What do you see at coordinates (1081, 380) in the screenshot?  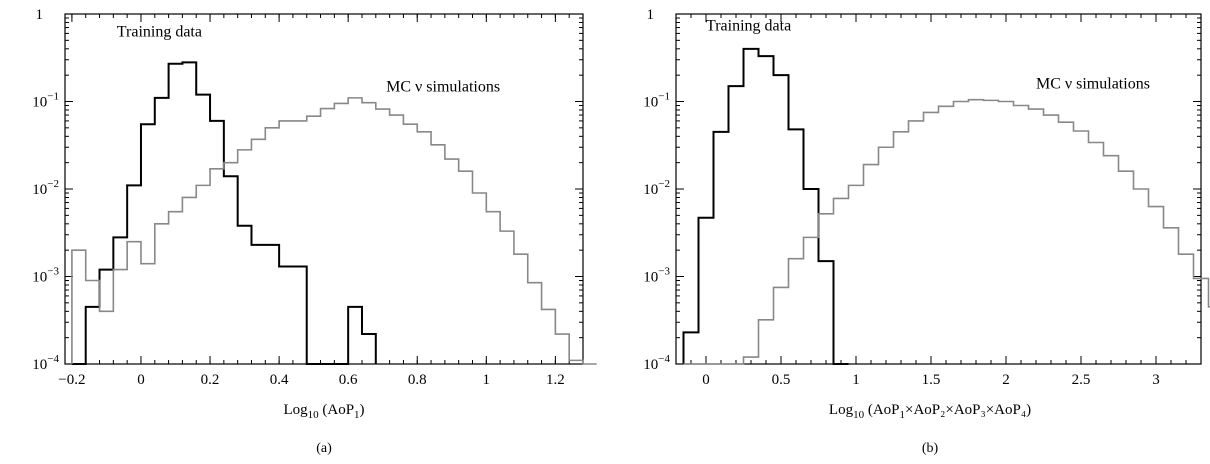 I see `x-tick-label: 2.5` at bounding box center [1081, 380].